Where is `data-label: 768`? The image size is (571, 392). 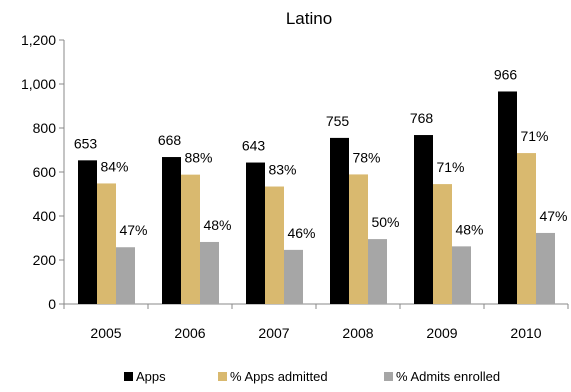 data-label: 768 is located at coordinates (422, 118).